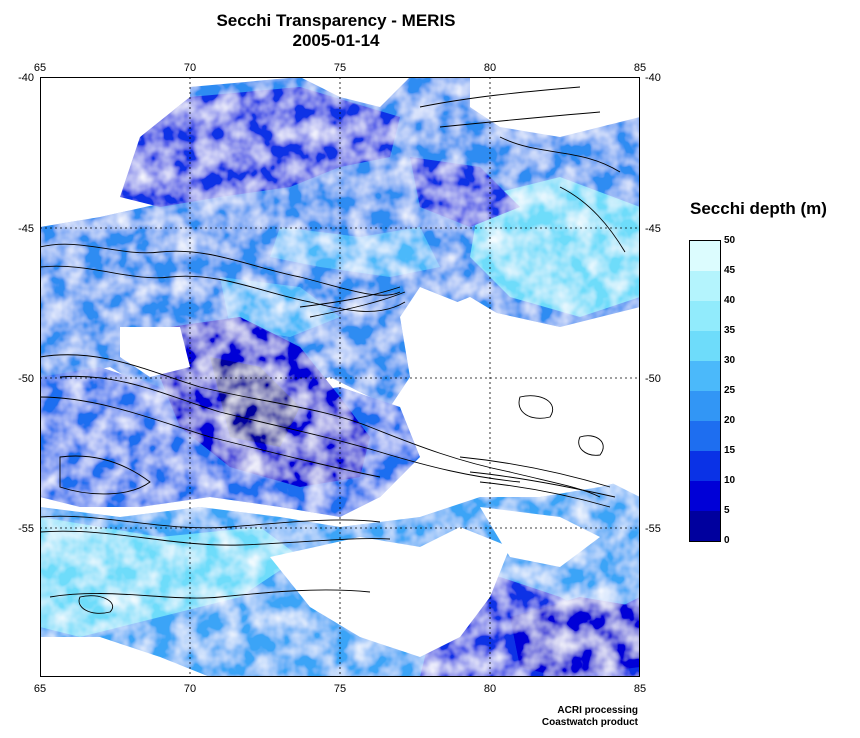  Describe the element at coordinates (730, 420) in the screenshot. I see `colorbar-label-20: 20` at that location.